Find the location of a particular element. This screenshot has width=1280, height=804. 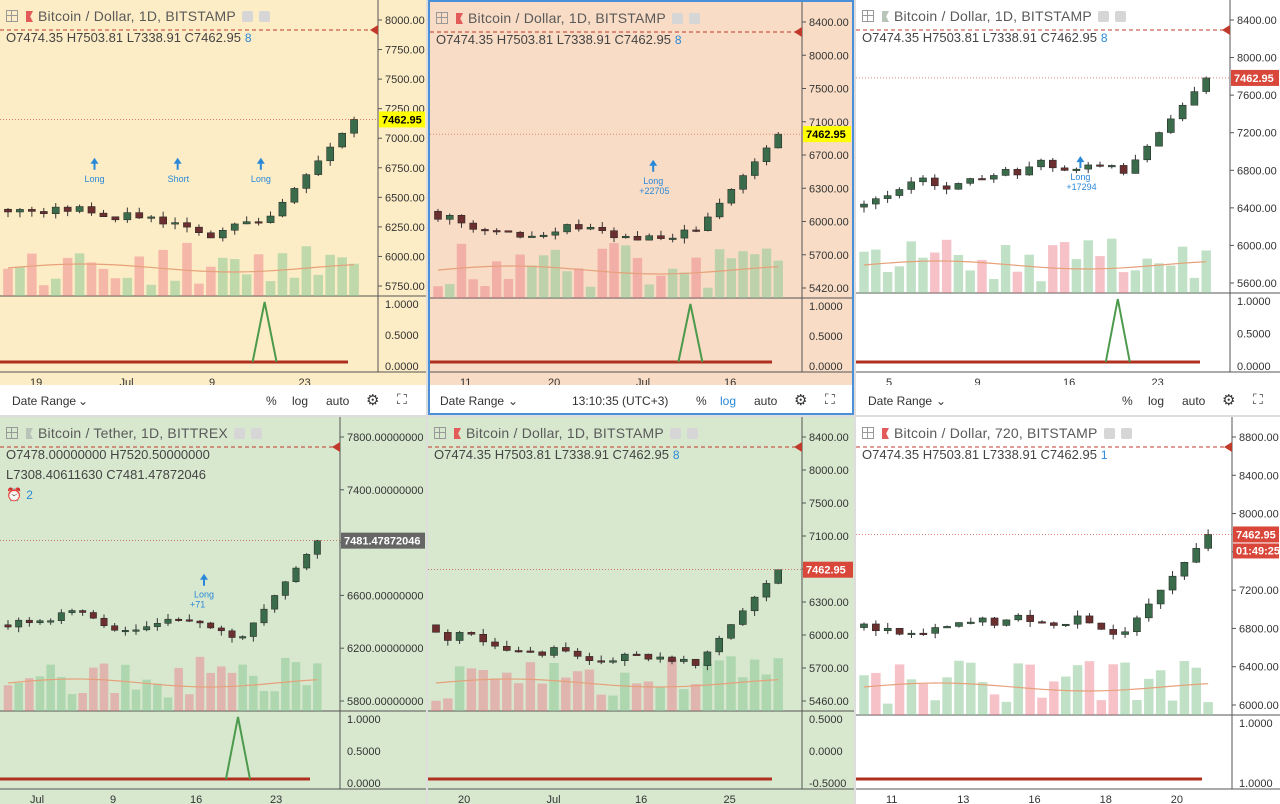

x-axis-label: 20 is located at coordinates (464, 799).